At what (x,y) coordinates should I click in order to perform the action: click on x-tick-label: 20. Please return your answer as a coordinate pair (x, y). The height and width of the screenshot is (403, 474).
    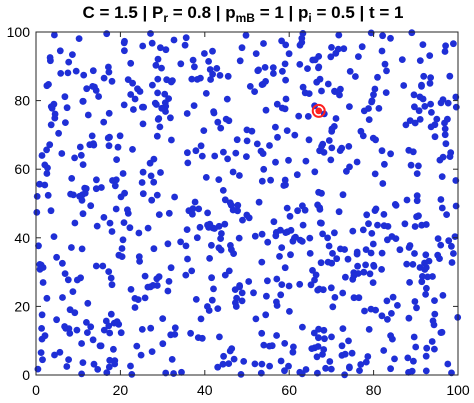
    Looking at the image, I should click on (121, 390).